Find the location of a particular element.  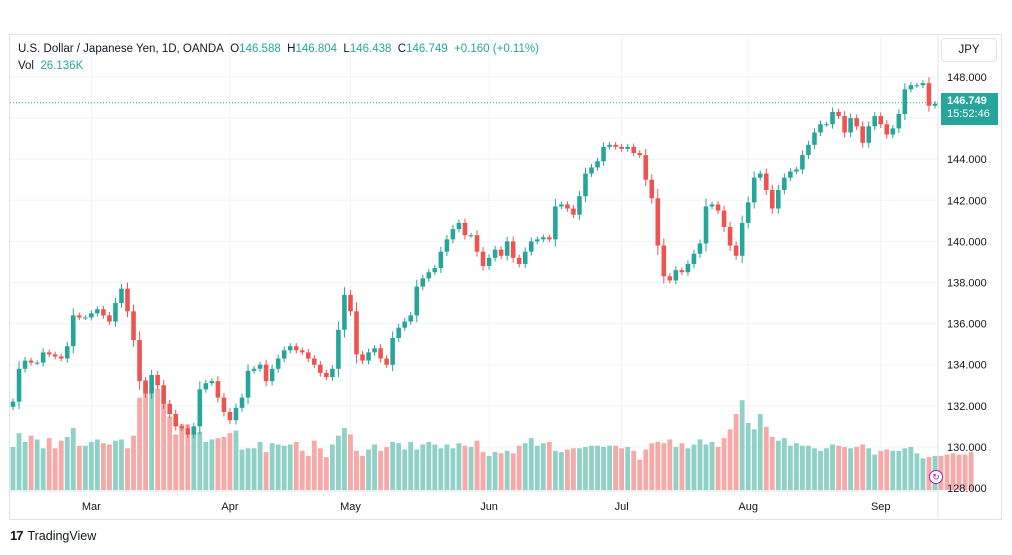

tradingview-logo: 17 TradingView is located at coordinates (53, 535).